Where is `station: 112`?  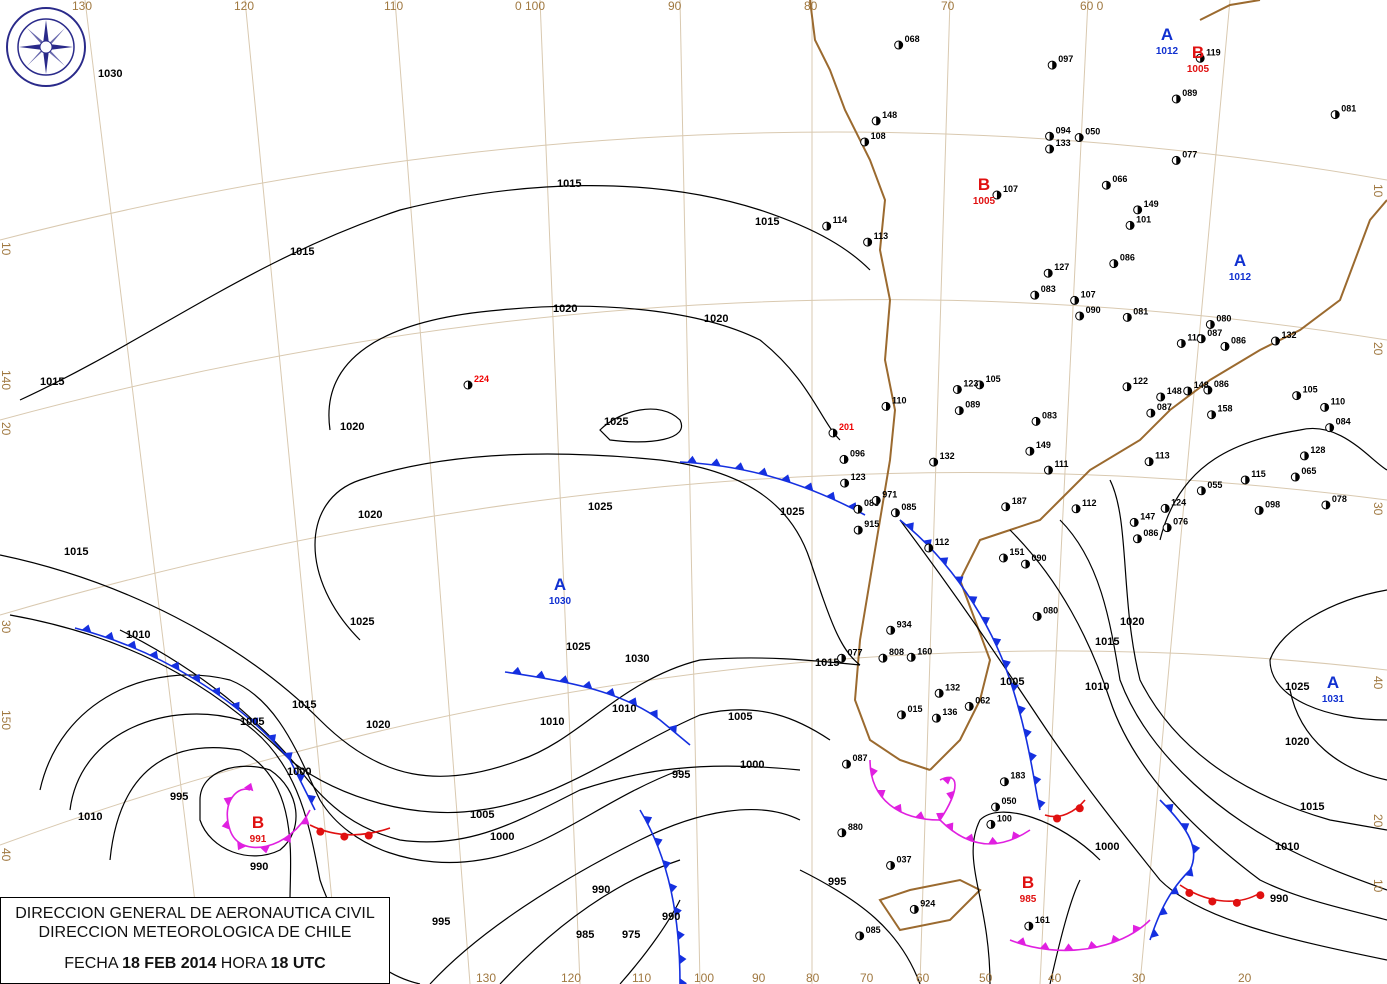
station: 112 is located at coordinates (936, 545).